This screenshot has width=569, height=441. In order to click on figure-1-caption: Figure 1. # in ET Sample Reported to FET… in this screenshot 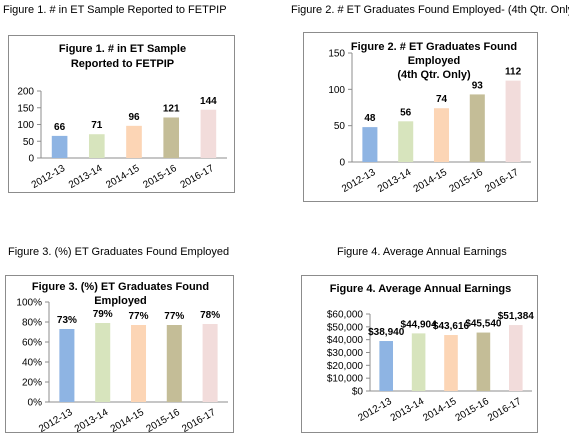, I will do `click(115, 10)`.